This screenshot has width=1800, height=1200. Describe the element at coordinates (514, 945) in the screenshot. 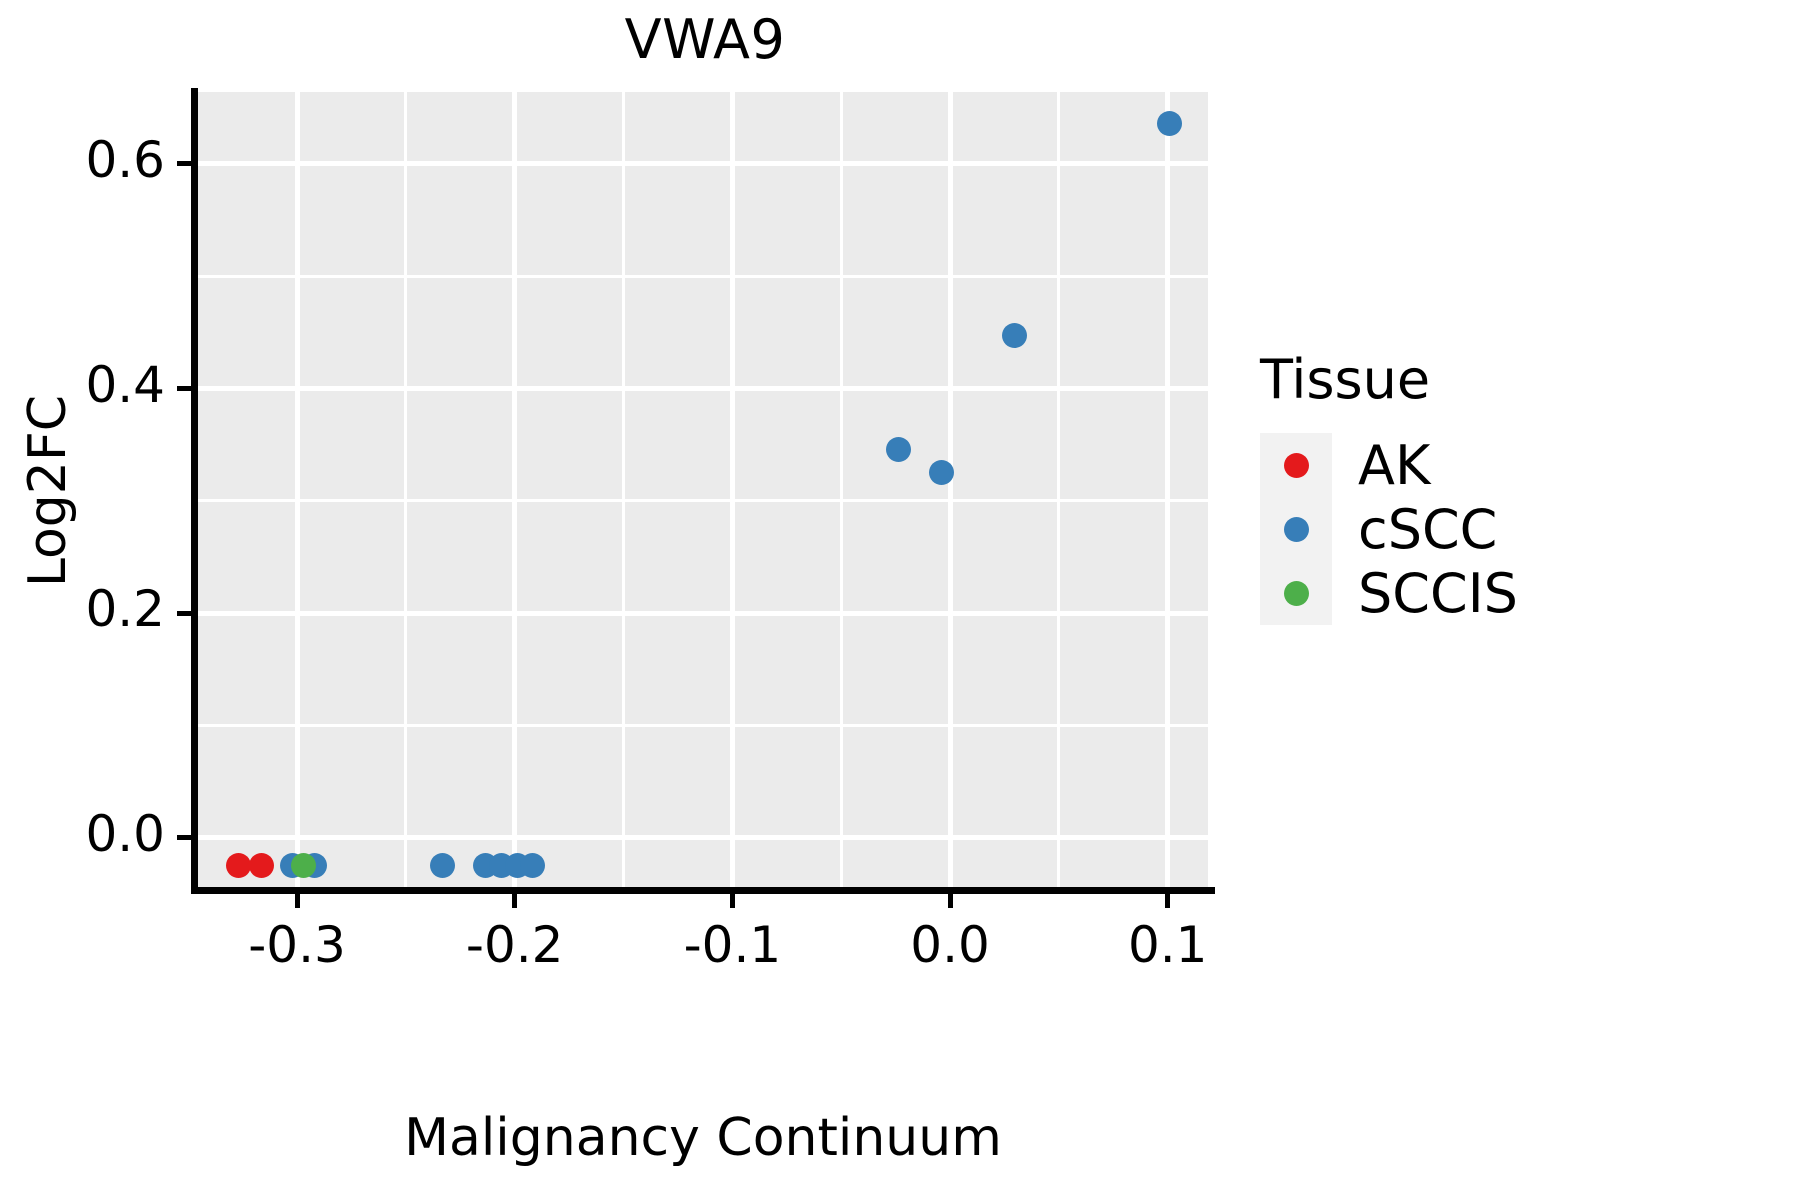

I see `x-tick-label: -0.2` at that location.